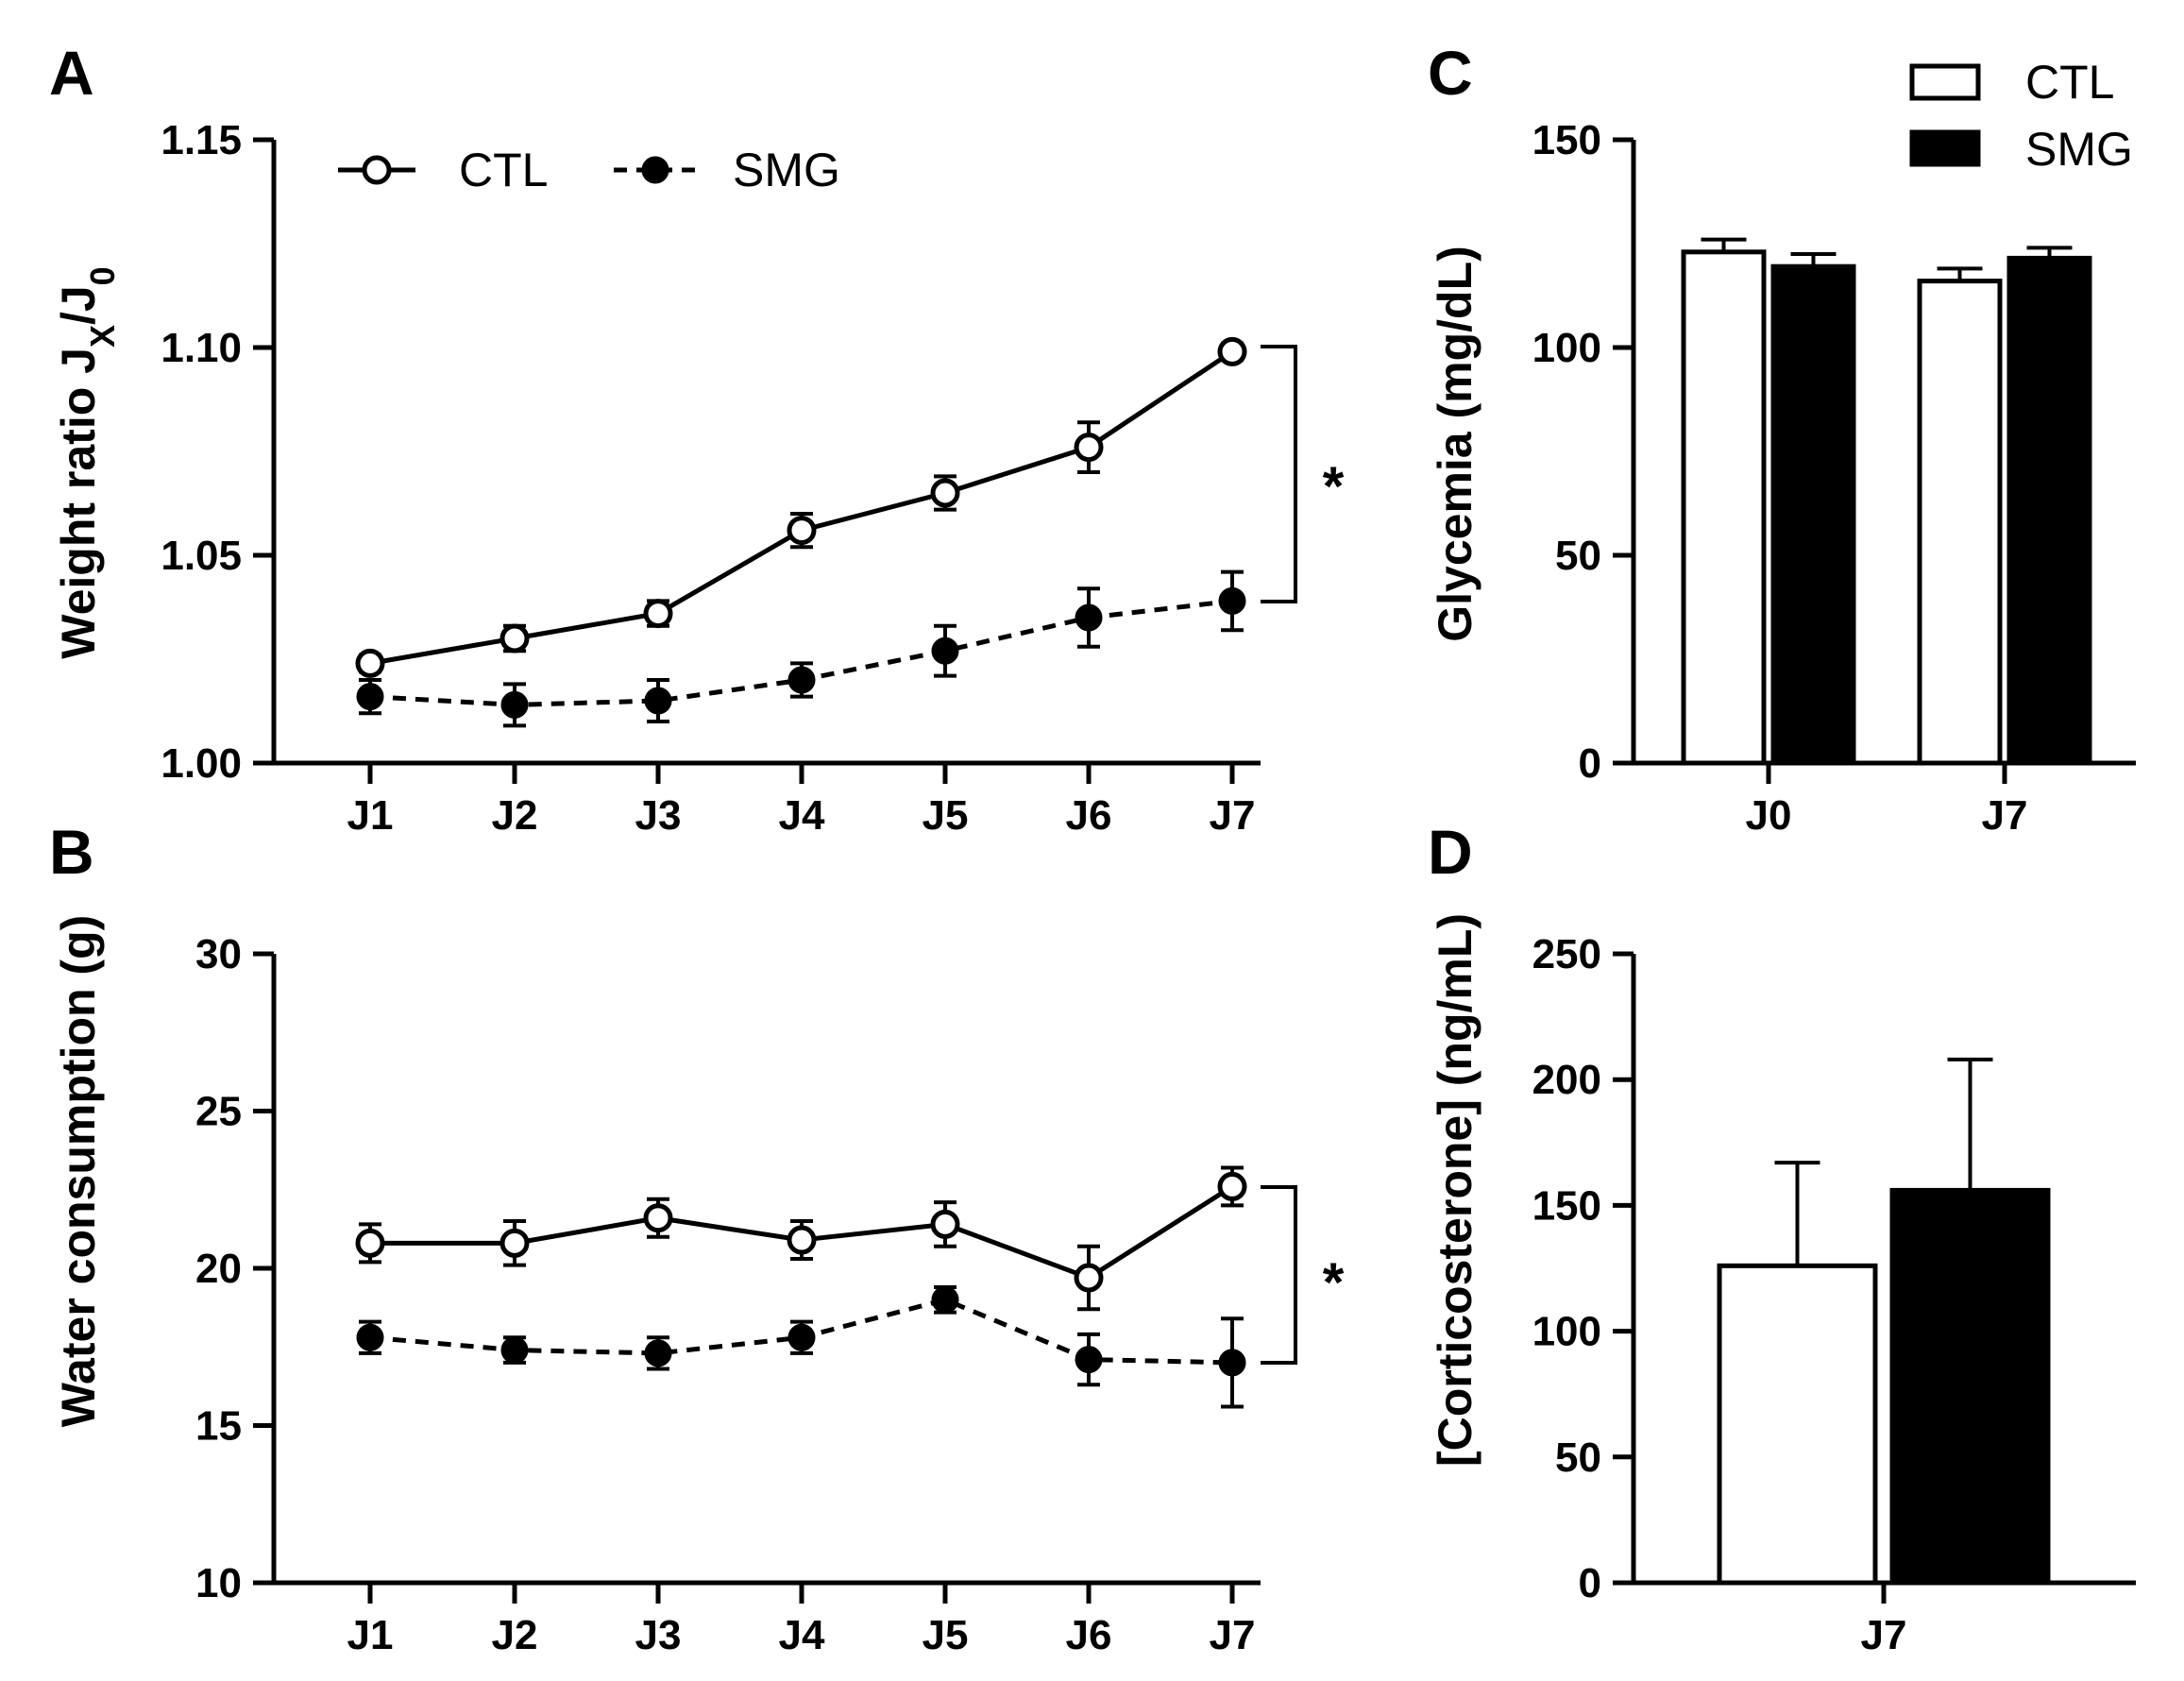  Describe the element at coordinates (71, 73) in the screenshot. I see `panel-a-label: A` at that location.